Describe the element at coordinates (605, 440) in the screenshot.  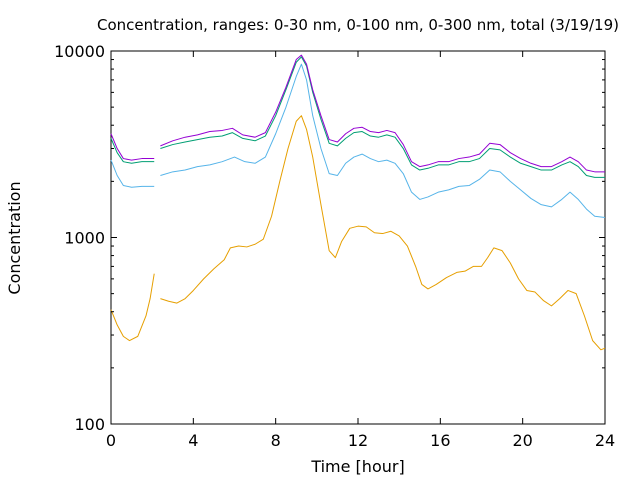
I see `x-tick-label: 24` at that location.